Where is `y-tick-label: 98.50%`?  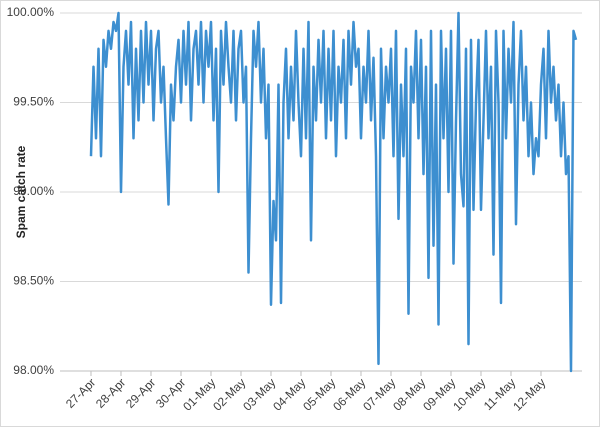 y-tick-label: 98.50% is located at coordinates (33, 281).